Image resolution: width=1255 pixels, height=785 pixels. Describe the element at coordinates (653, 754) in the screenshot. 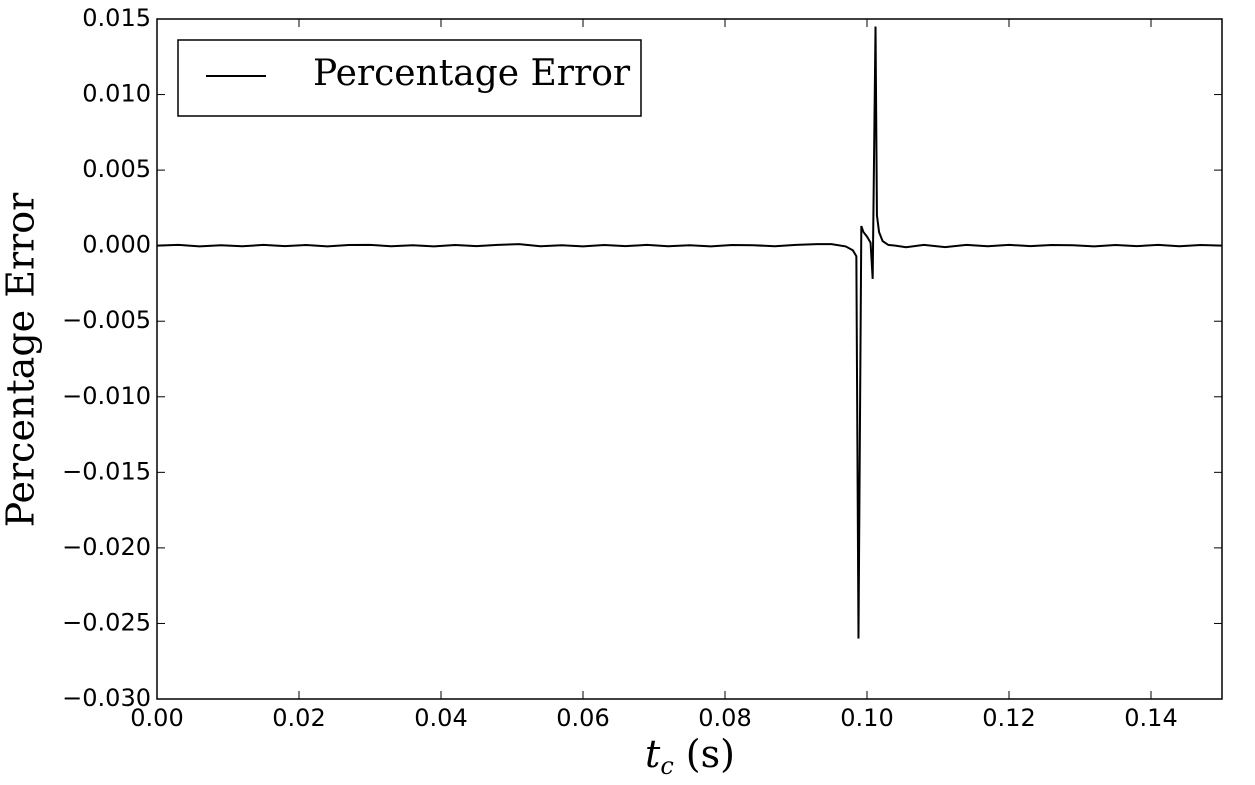

I see `x-label-main: t` at that location.